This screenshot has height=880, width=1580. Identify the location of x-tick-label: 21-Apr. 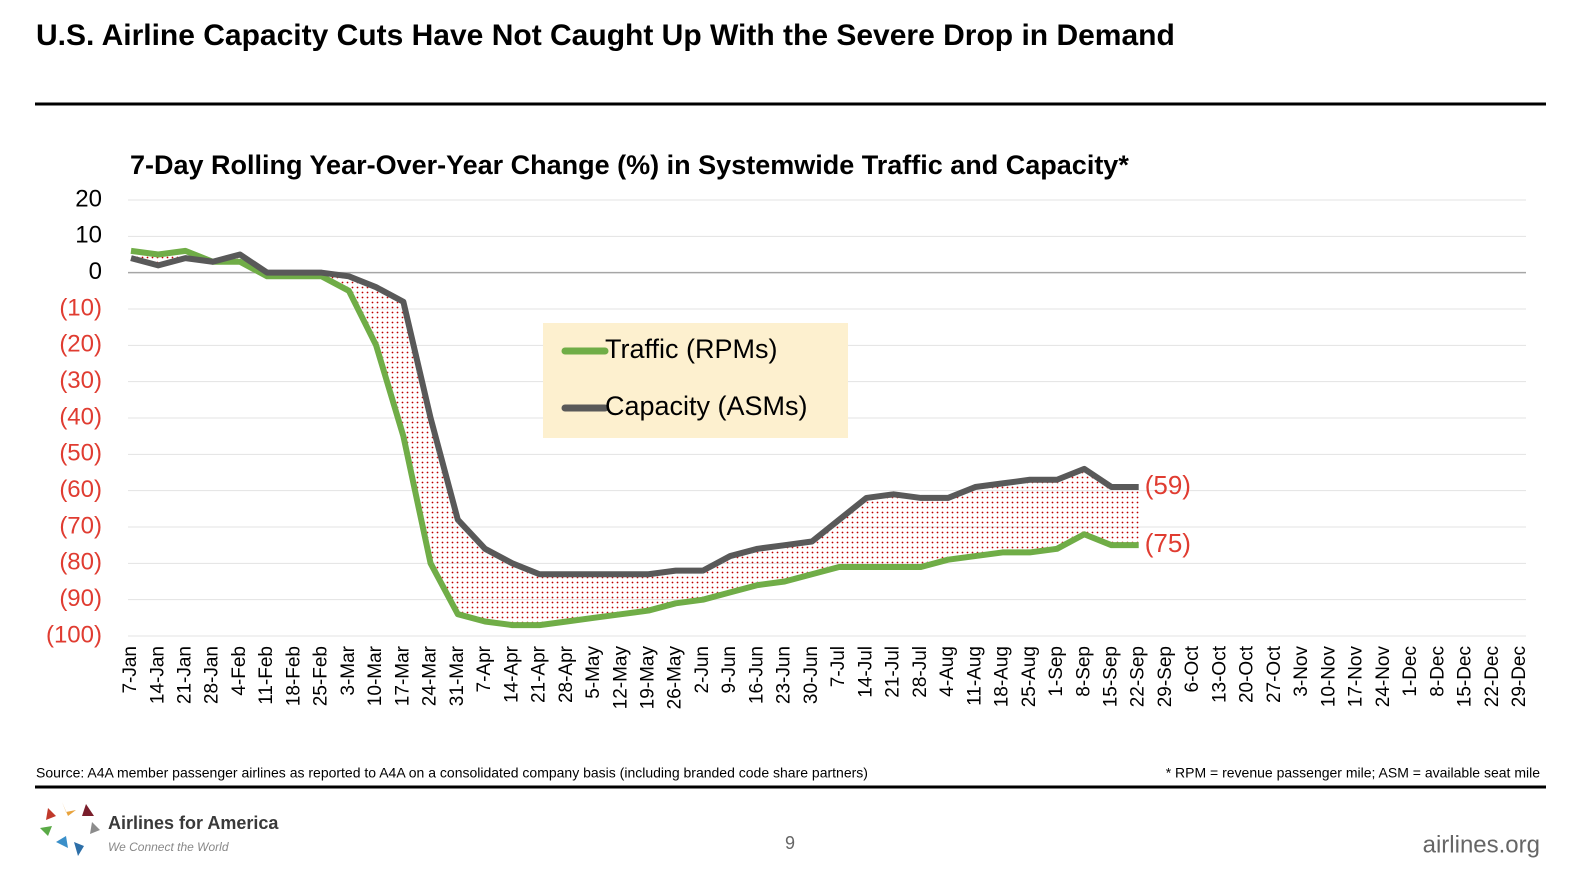
(539, 674).